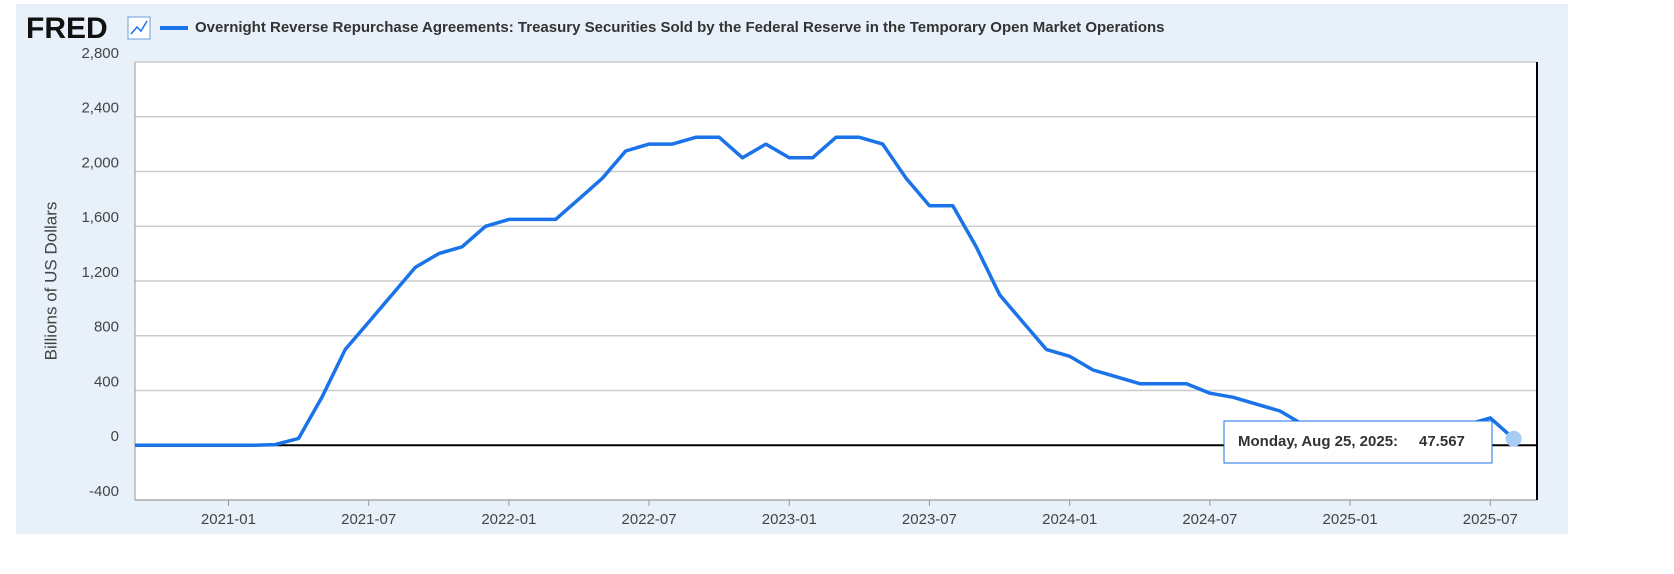 This screenshot has height=574, width=1674. I want to click on x-tick-label: 2023-07, so click(929, 519).